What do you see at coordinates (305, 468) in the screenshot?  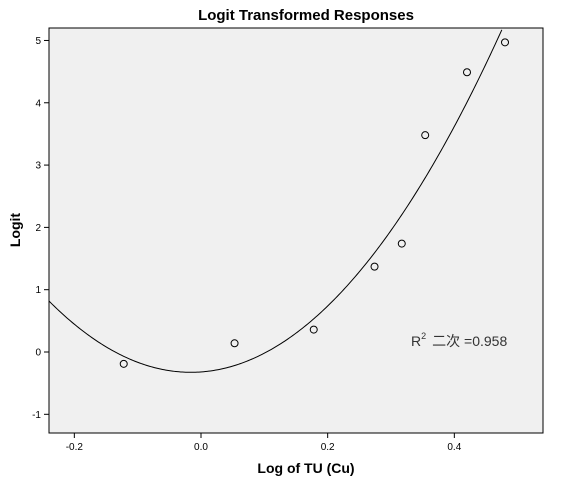 I see `x-axis-label: Log of TU (Cu)` at bounding box center [305, 468].